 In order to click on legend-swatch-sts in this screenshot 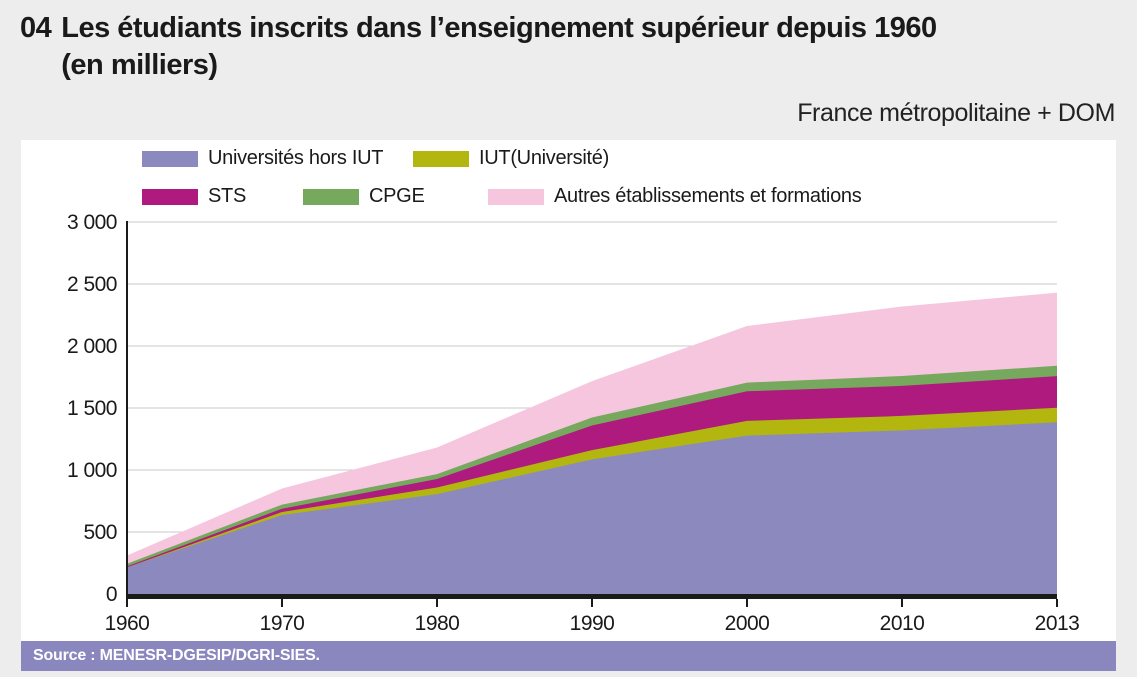, I will do `click(170, 196)`.